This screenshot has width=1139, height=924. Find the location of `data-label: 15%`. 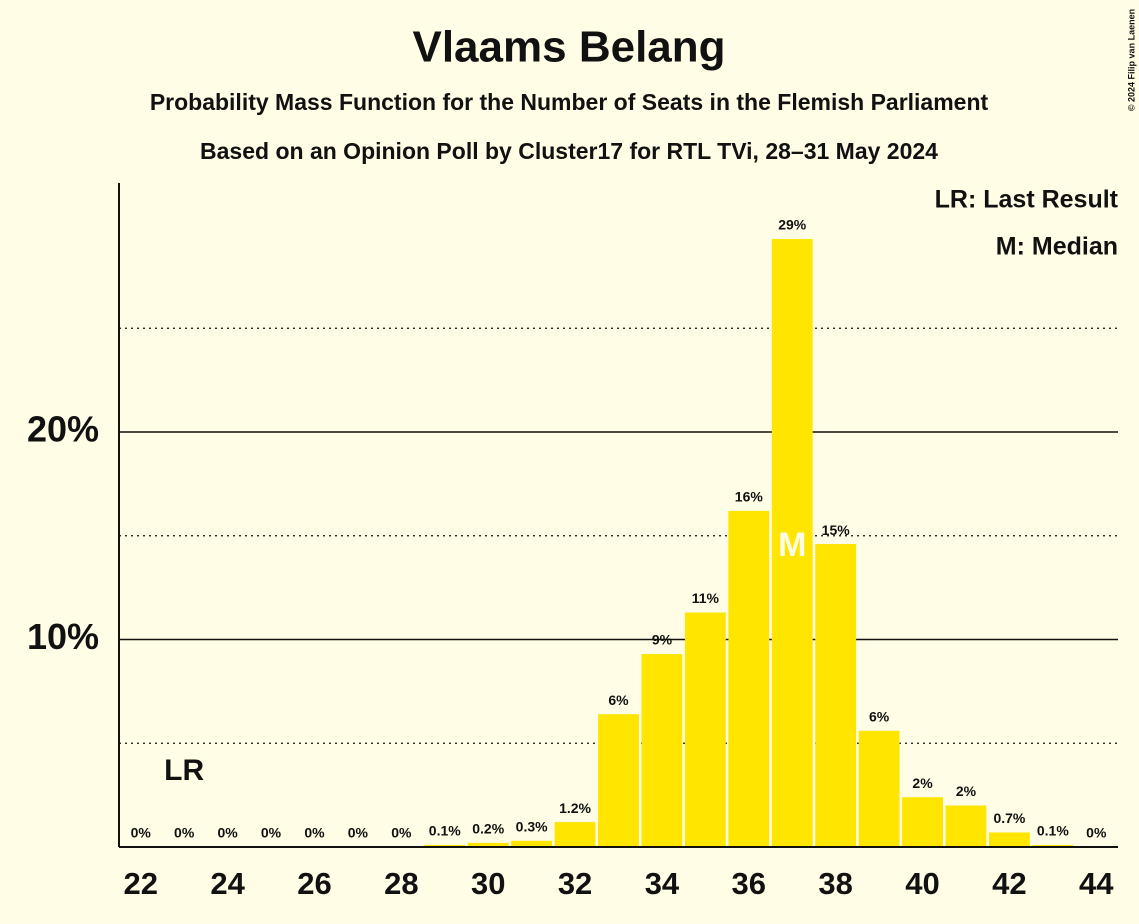

data-label: 15% is located at coordinates (836, 530).